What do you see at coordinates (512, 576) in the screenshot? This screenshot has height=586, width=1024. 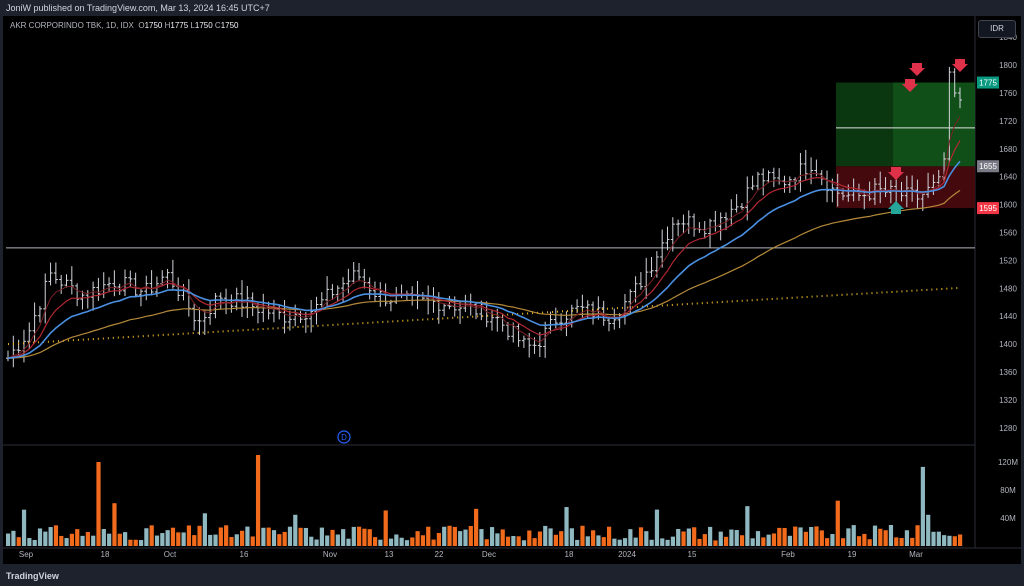 I see `footer-bar: TradingView` at bounding box center [512, 576].